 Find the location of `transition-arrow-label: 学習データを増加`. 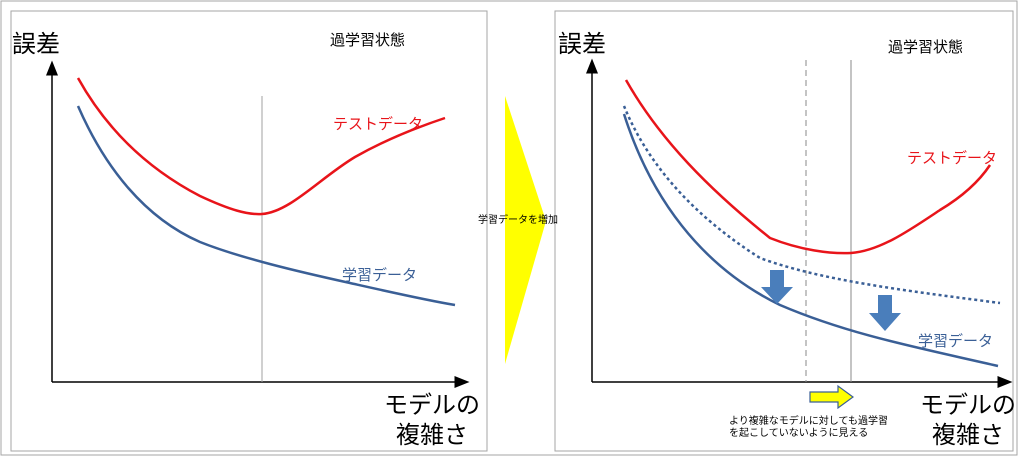

transition-arrow-label: 学習データを増加 is located at coordinates (518, 220).